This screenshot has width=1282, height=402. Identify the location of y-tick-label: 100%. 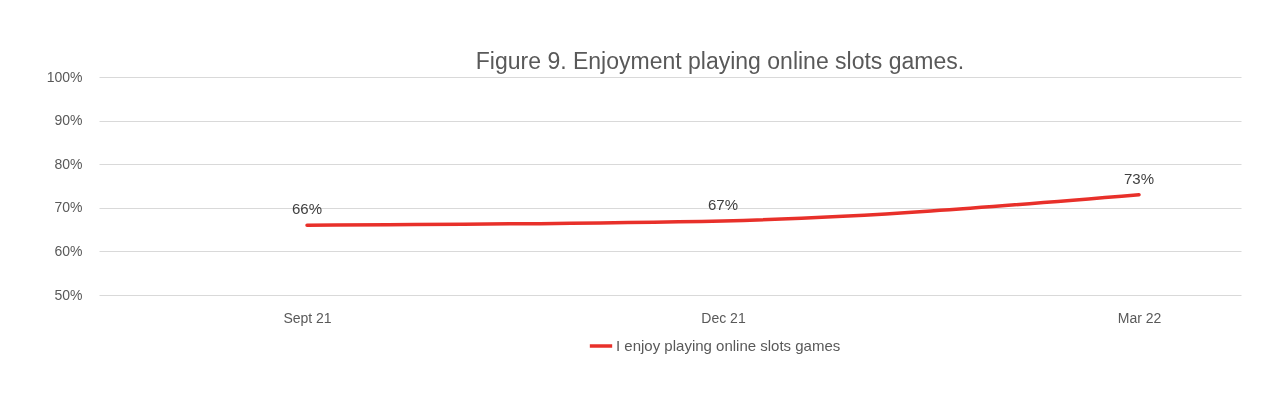
(64, 76).